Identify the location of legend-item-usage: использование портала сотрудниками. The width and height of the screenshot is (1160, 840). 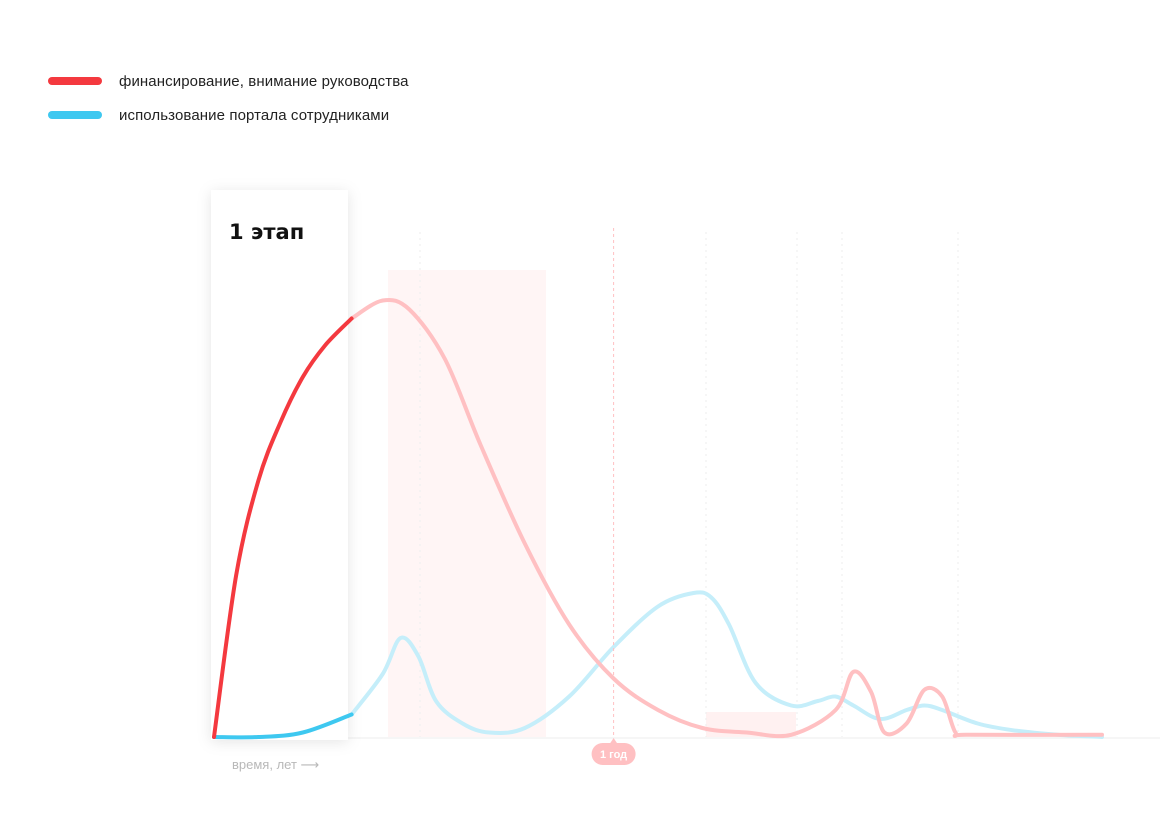
(228, 115).